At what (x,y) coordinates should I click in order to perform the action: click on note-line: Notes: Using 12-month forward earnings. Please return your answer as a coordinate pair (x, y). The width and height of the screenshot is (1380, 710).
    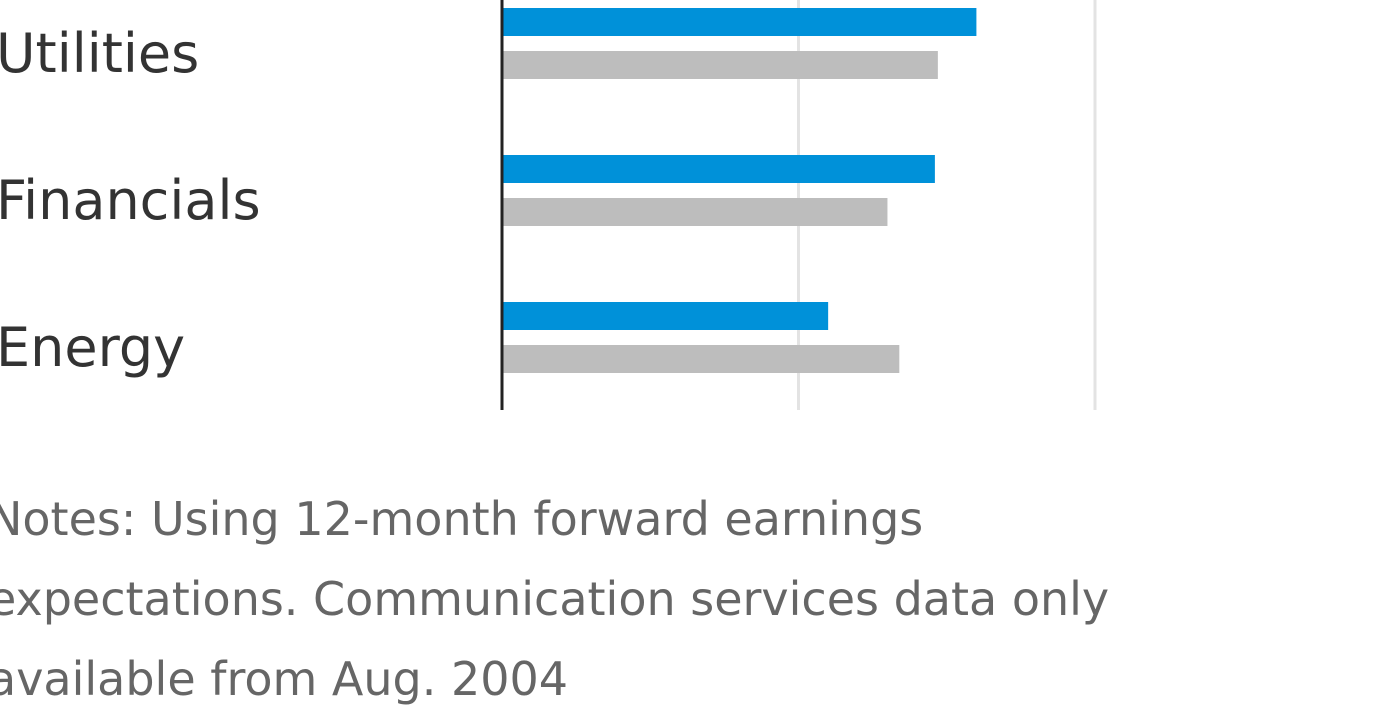
    Looking at the image, I should click on (461, 519).